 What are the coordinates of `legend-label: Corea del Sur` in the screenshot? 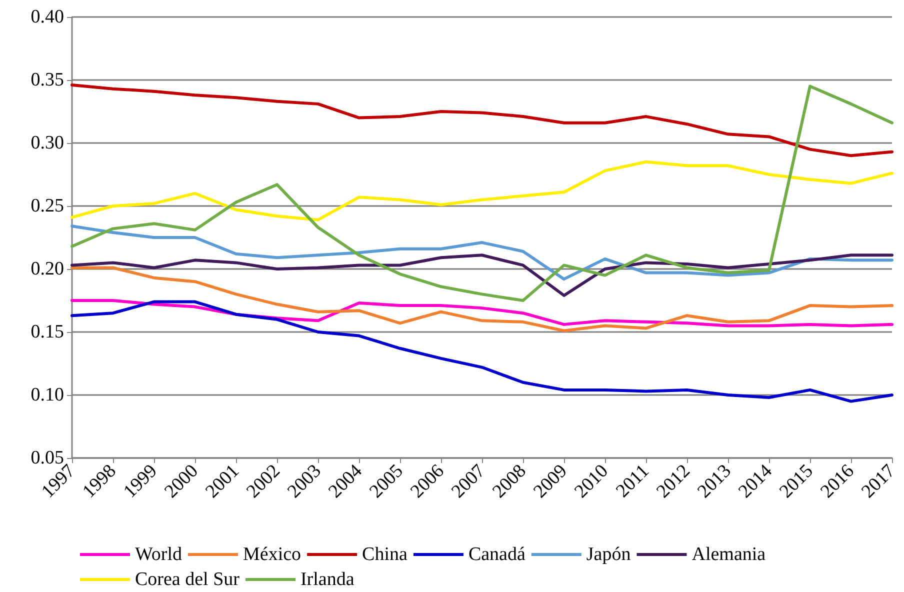 It's located at (187, 579).